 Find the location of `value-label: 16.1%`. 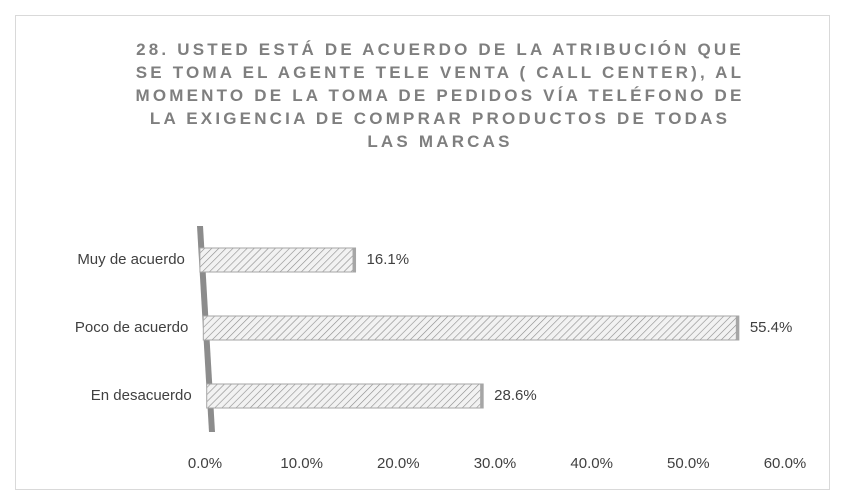

value-label: 16.1% is located at coordinates (388, 259).